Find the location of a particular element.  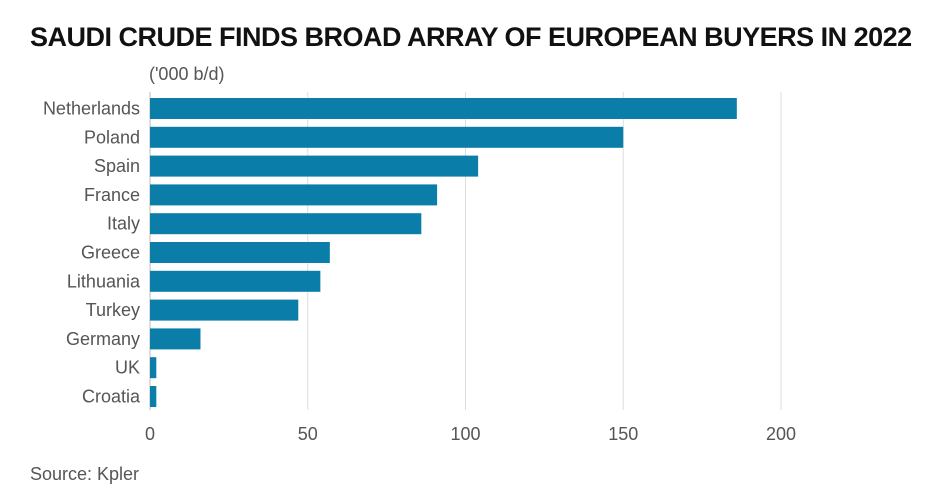

source-note: Source: Kpler is located at coordinates (85, 474).